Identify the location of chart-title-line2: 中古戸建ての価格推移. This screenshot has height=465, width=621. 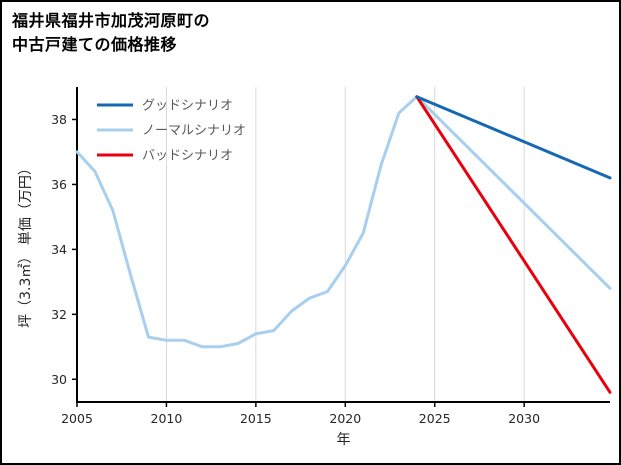
(95, 44).